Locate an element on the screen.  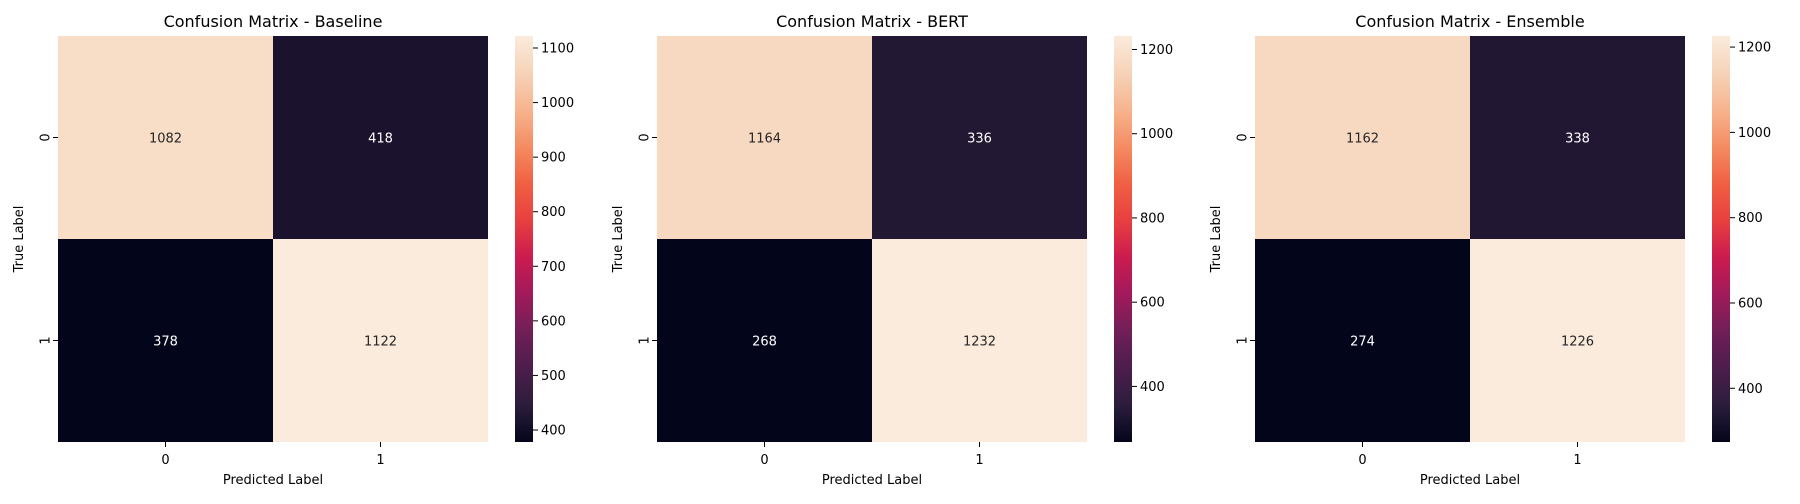
cell-value-label: 1122 is located at coordinates (380, 342).